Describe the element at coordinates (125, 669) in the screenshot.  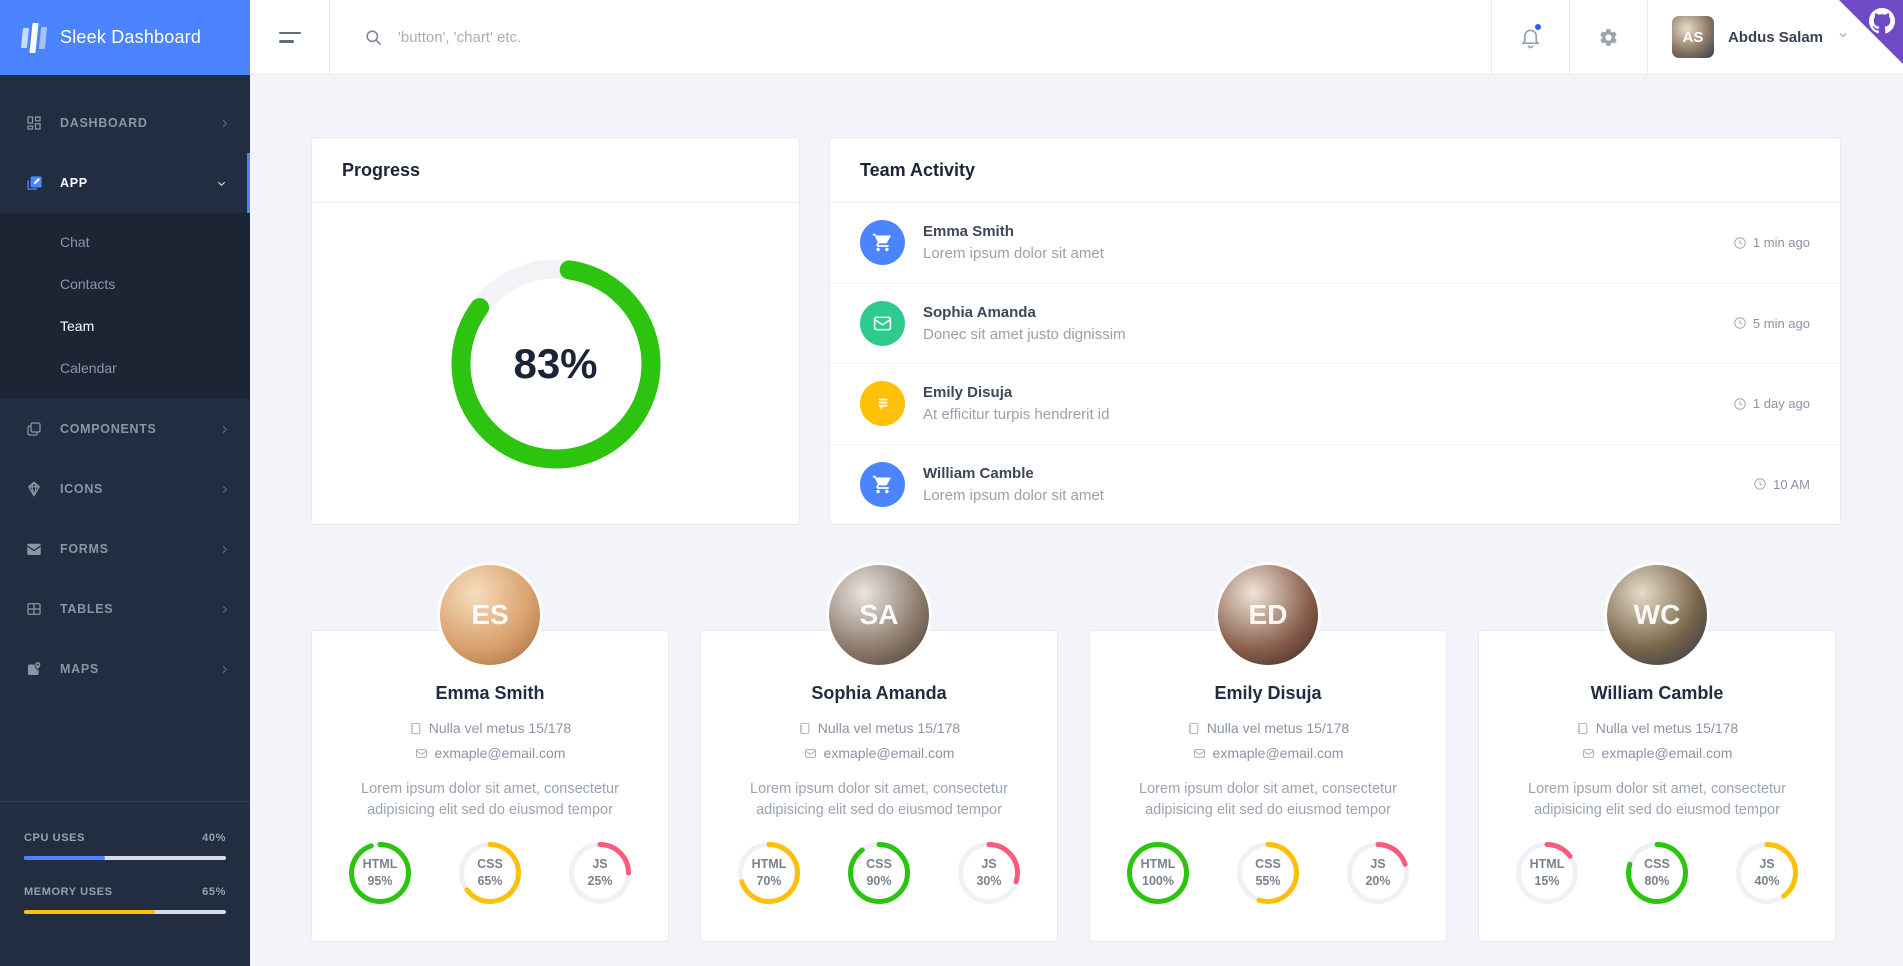
I see `sidebar-item-maps: MAPS` at that location.